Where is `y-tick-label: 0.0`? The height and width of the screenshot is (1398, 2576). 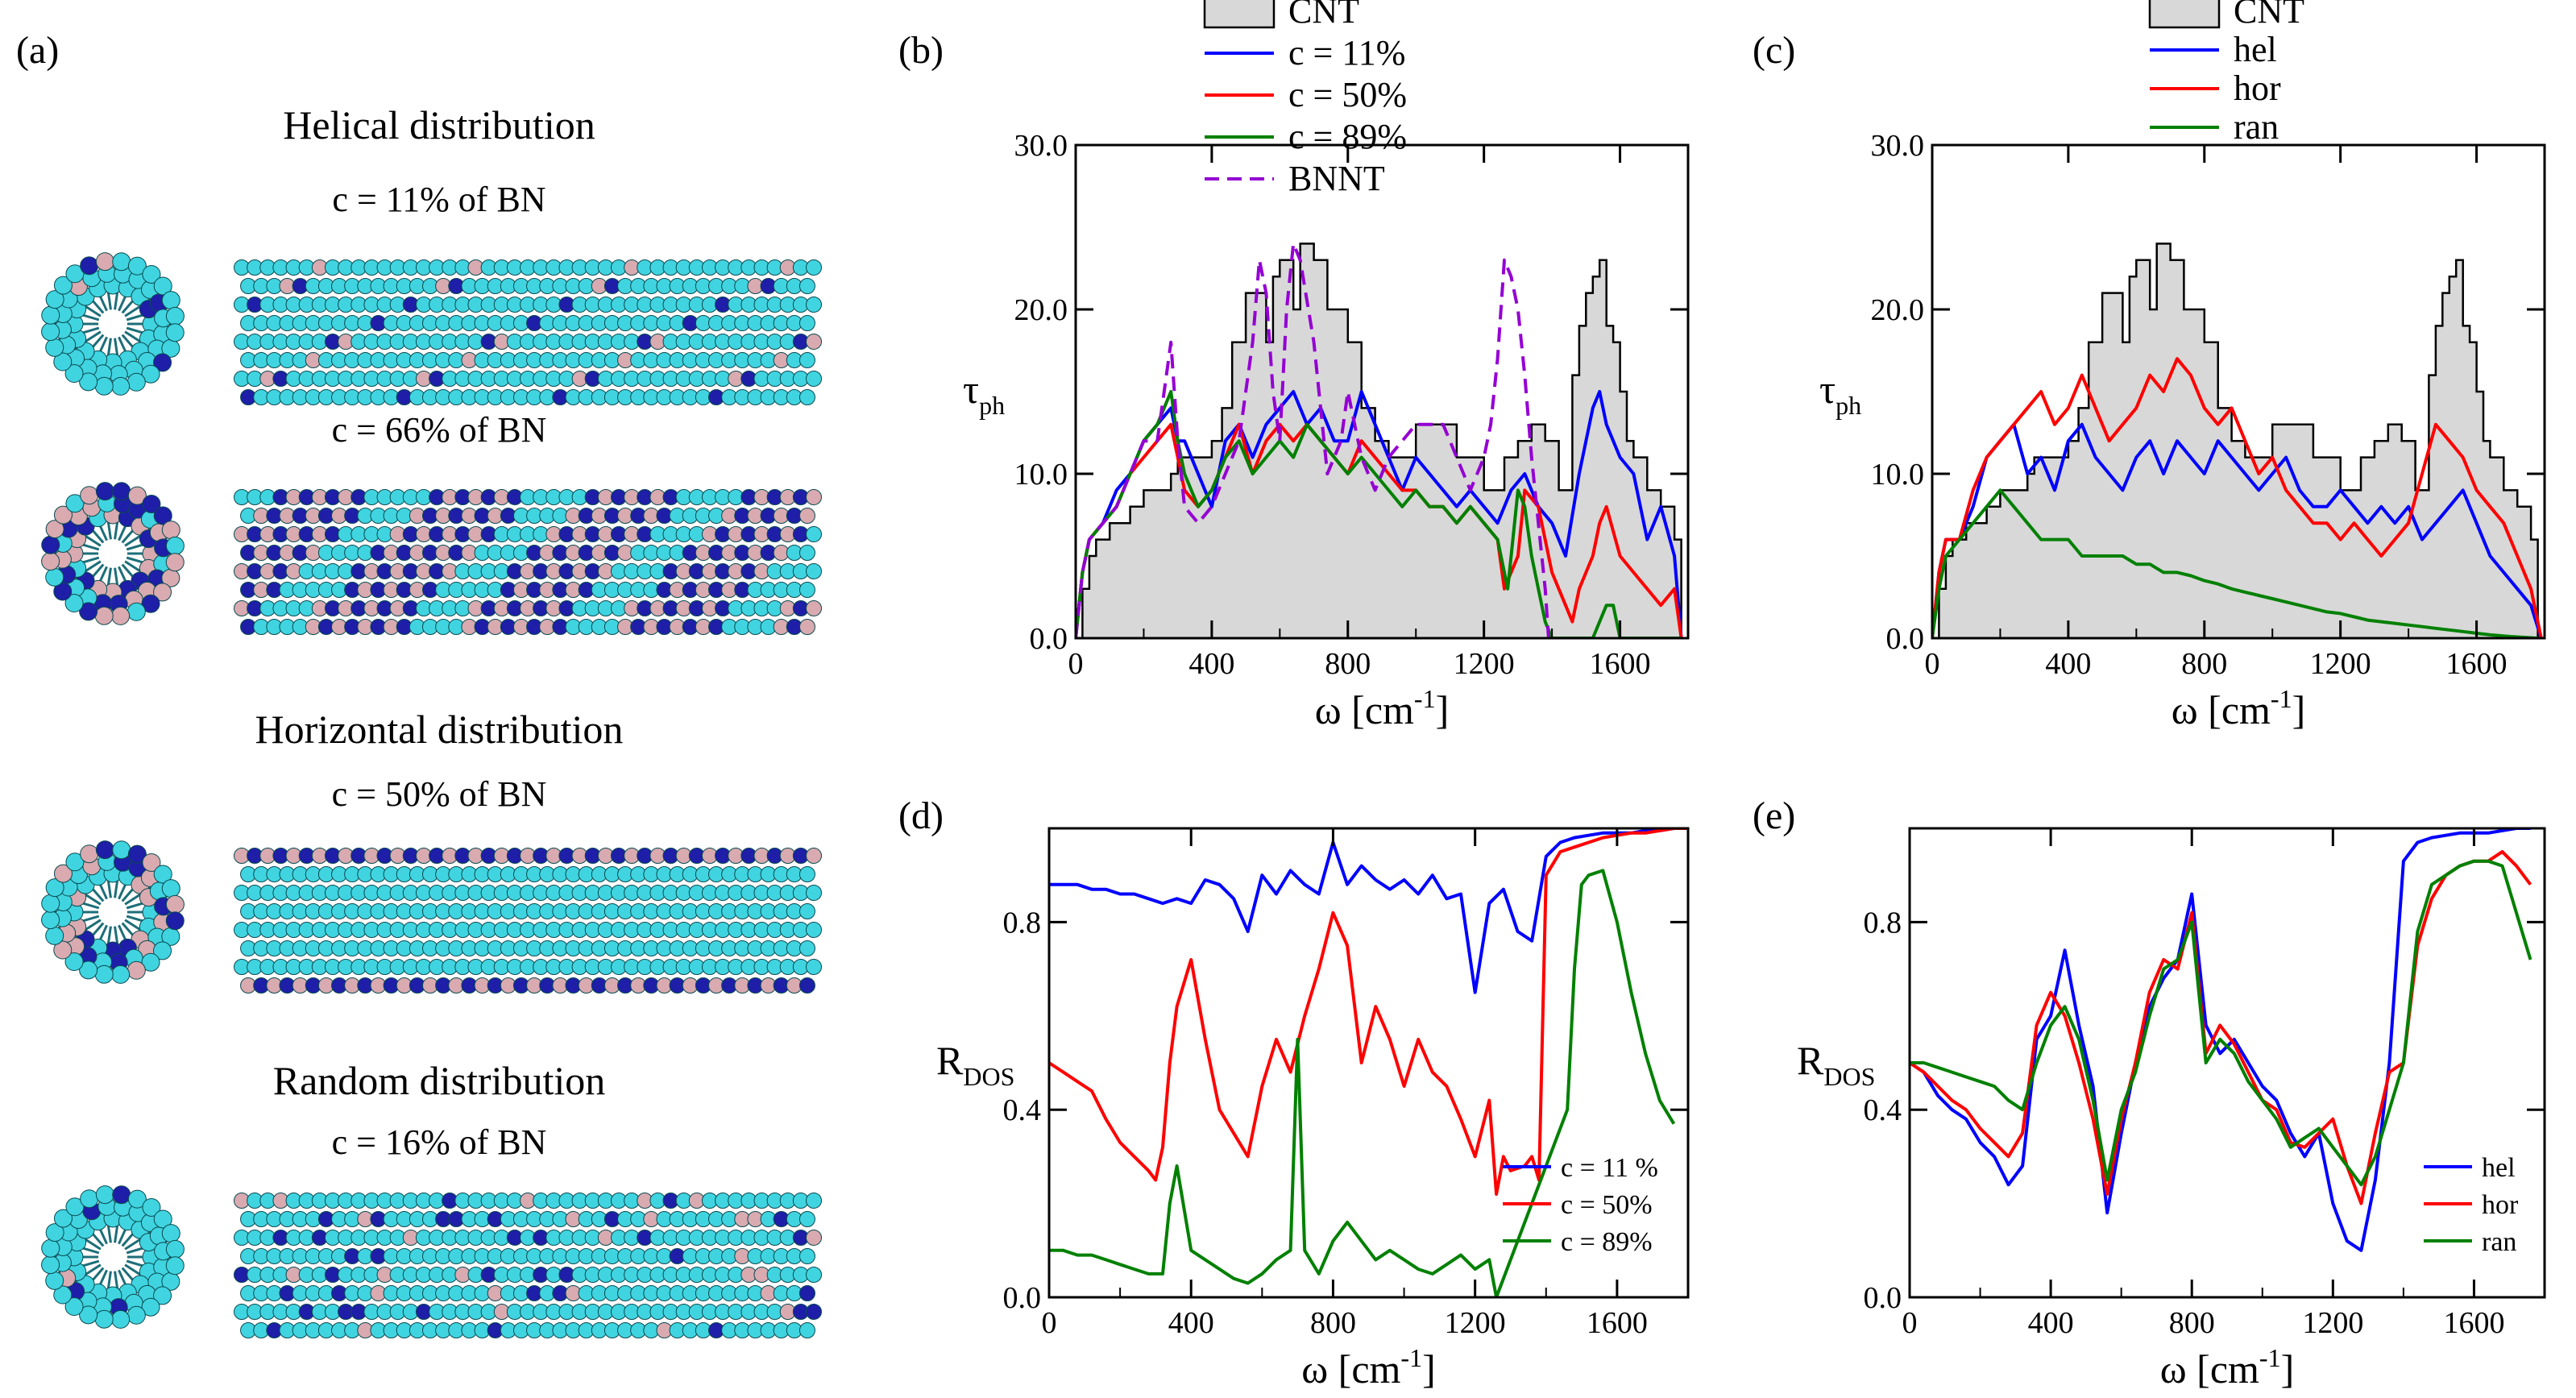 y-tick-label: 0.0 is located at coordinates (1049, 639).